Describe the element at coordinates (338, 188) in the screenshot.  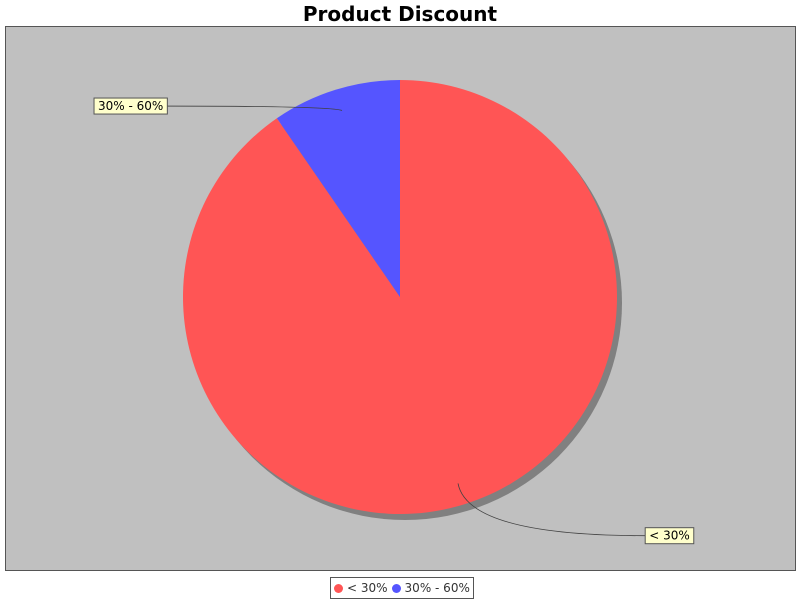
I see `pie-slice` at that location.